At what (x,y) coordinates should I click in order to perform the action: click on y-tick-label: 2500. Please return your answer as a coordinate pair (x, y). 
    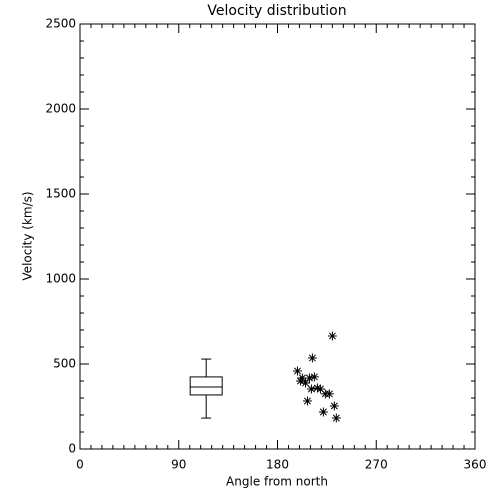
    Looking at the image, I should click on (60, 24).